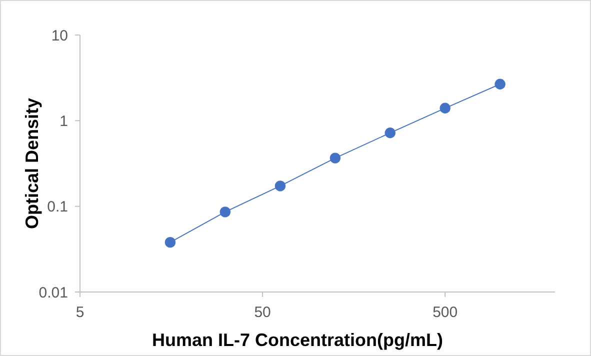 This screenshot has width=591, height=356. What do you see at coordinates (262, 312) in the screenshot?
I see `x-tick-label: 50` at bounding box center [262, 312].